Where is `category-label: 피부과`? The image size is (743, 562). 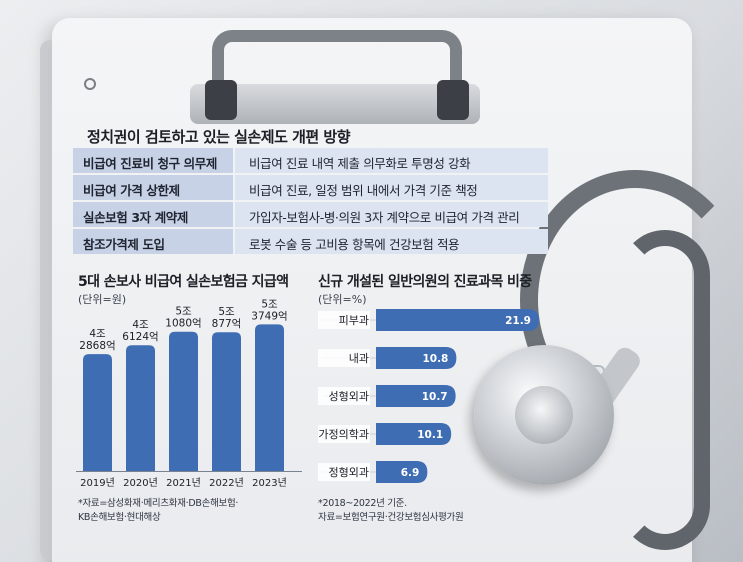
category-label: 피부과 is located at coordinates (354, 320).